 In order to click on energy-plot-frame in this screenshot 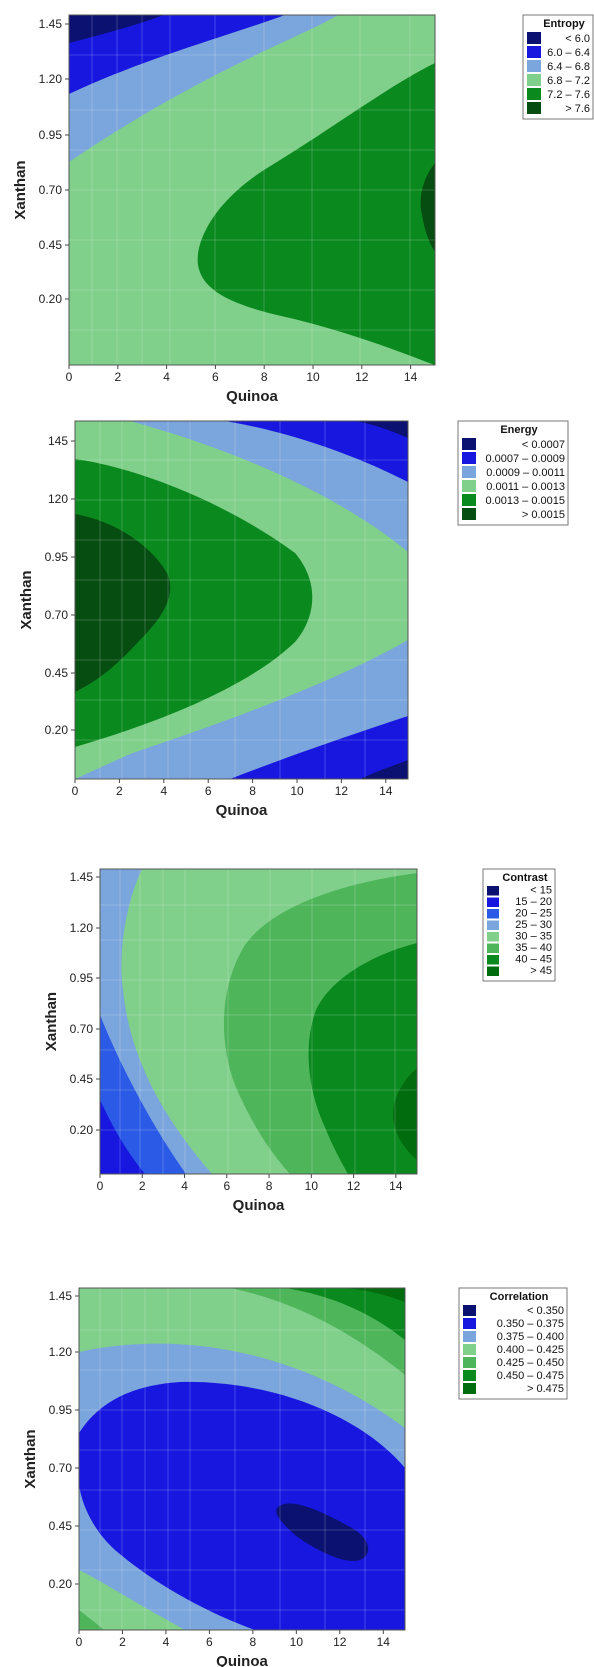, I will do `click(241, 600)`.